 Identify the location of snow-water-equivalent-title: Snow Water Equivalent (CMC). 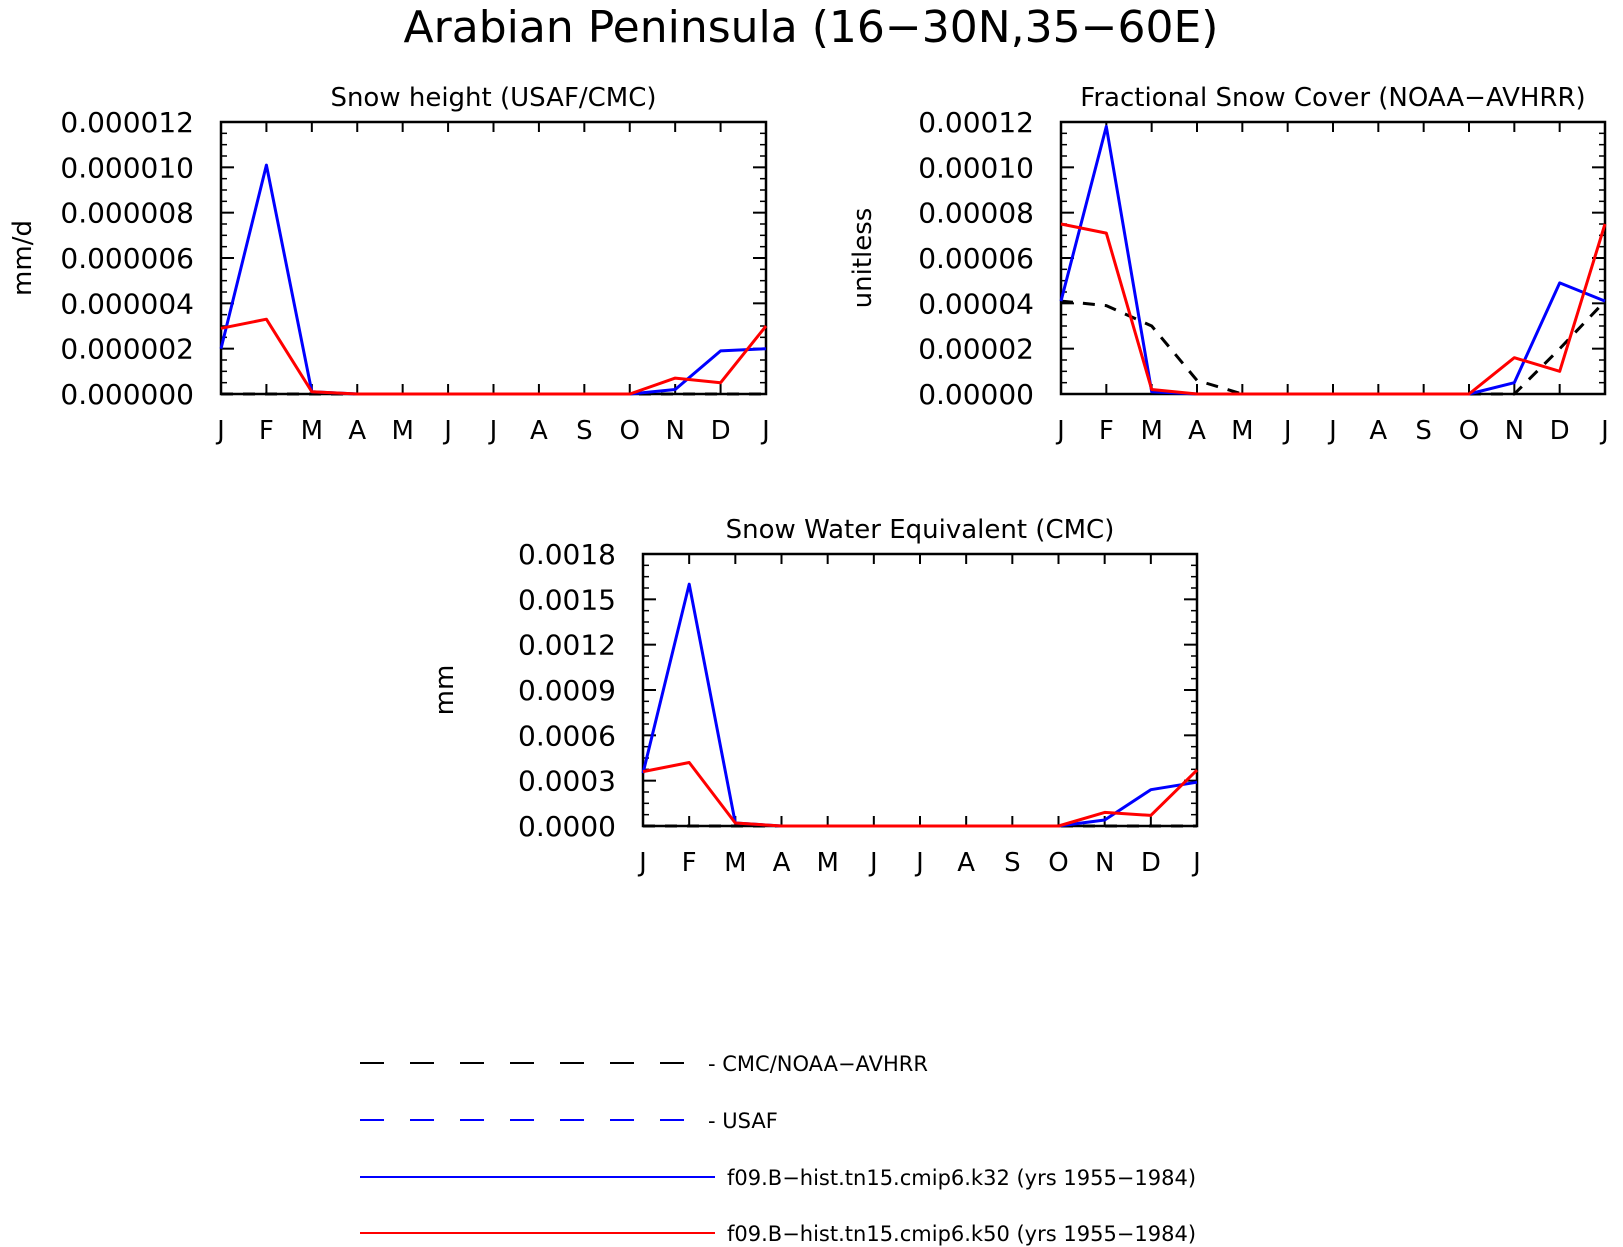
(920, 530).